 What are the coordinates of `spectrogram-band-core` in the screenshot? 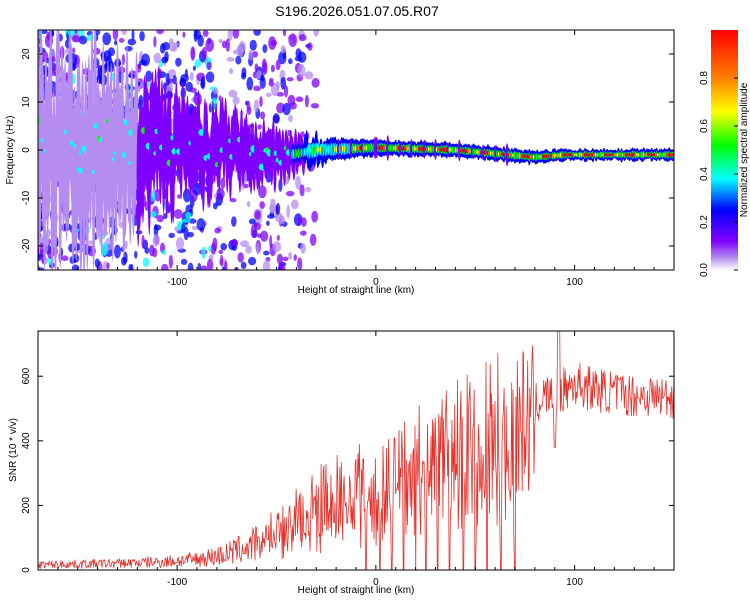 It's located at (672, 155).